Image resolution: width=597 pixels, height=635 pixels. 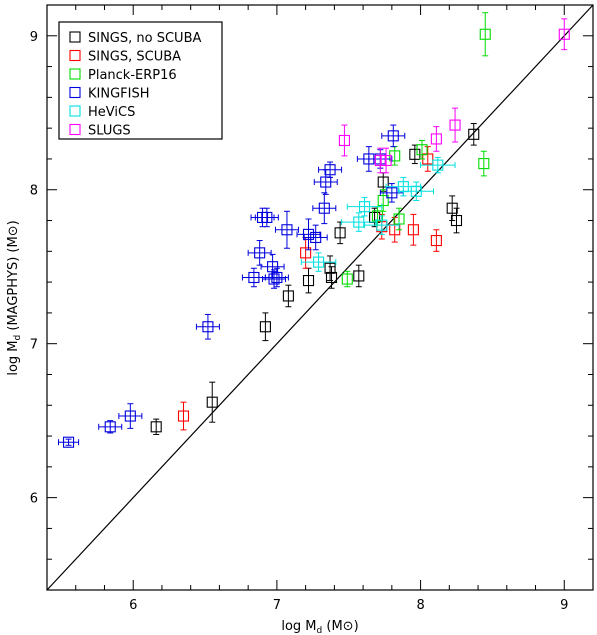 What do you see at coordinates (132, 75) in the screenshot?
I see `legend-label: Planck-ERP16` at bounding box center [132, 75].